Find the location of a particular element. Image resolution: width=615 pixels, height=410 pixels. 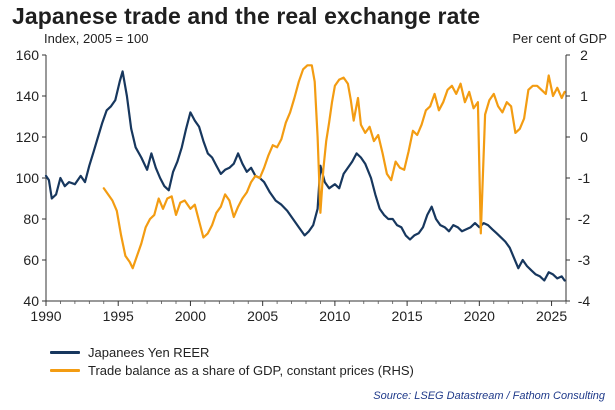

y-right-tick-label: -4 is located at coordinates (584, 301).